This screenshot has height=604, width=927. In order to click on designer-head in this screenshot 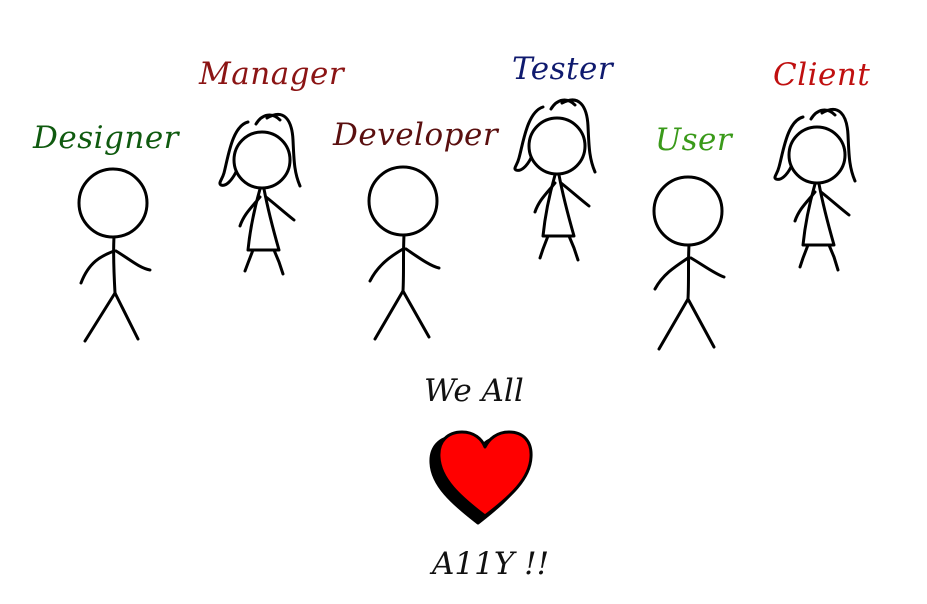, I will do `click(113, 203)`.